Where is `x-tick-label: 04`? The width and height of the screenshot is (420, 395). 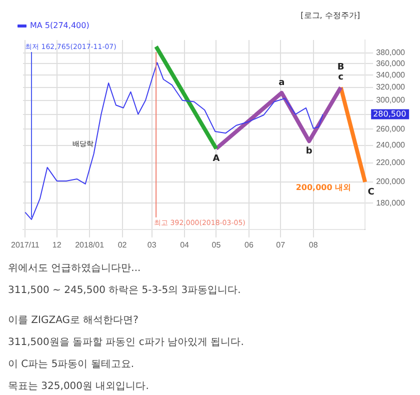 x-tick-label: 04 is located at coordinates (185, 245).